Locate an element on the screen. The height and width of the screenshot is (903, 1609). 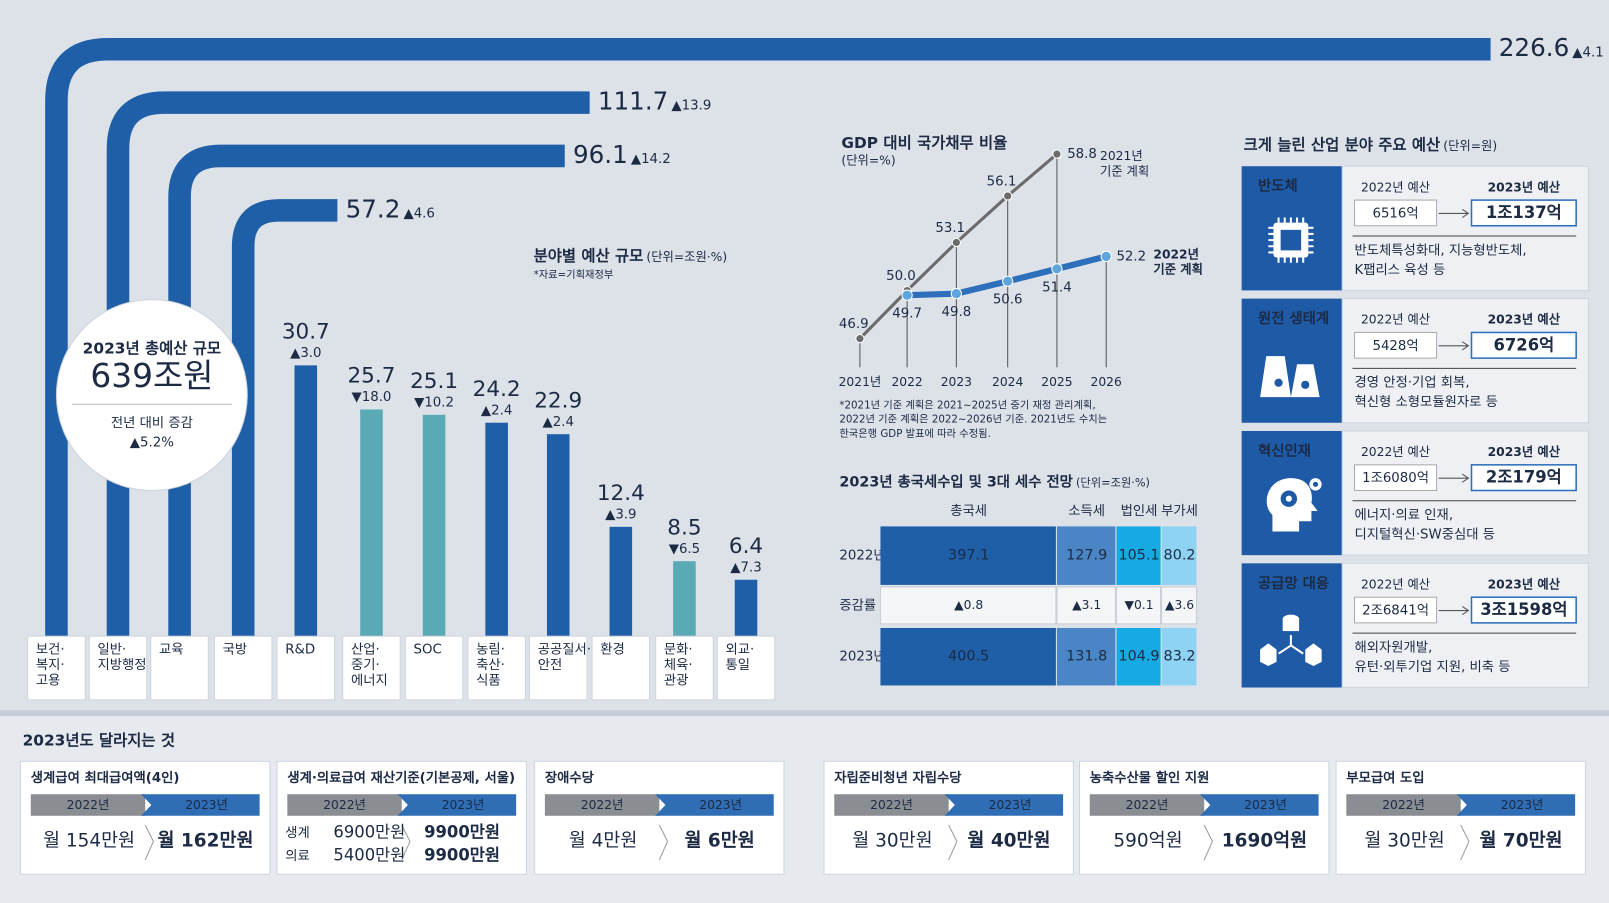
cell-value: 80.2 is located at coordinates (1180, 556).